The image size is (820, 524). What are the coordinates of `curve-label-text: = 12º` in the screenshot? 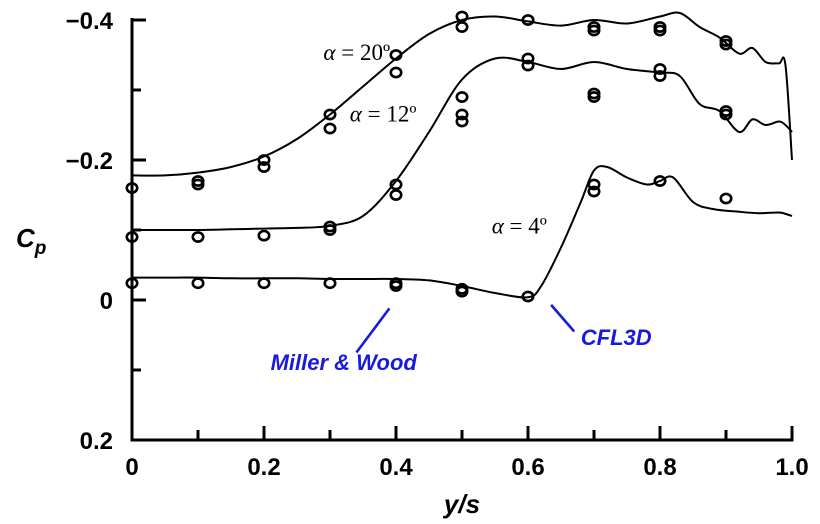 It's located at (389, 114).